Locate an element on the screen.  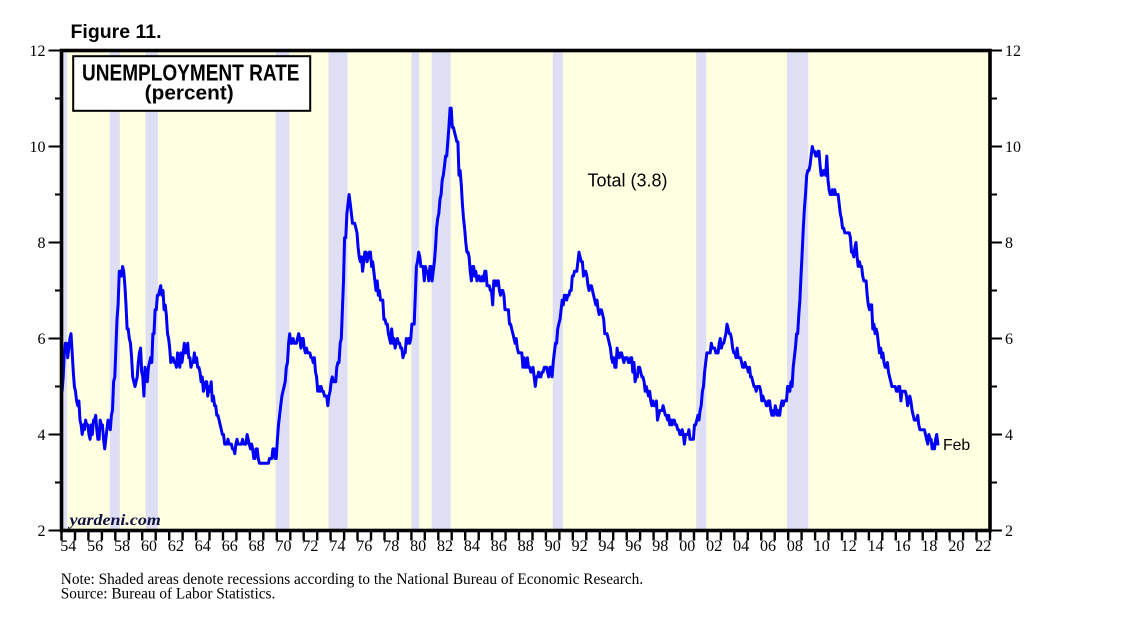
svg-text: 66 is located at coordinates (230, 546).